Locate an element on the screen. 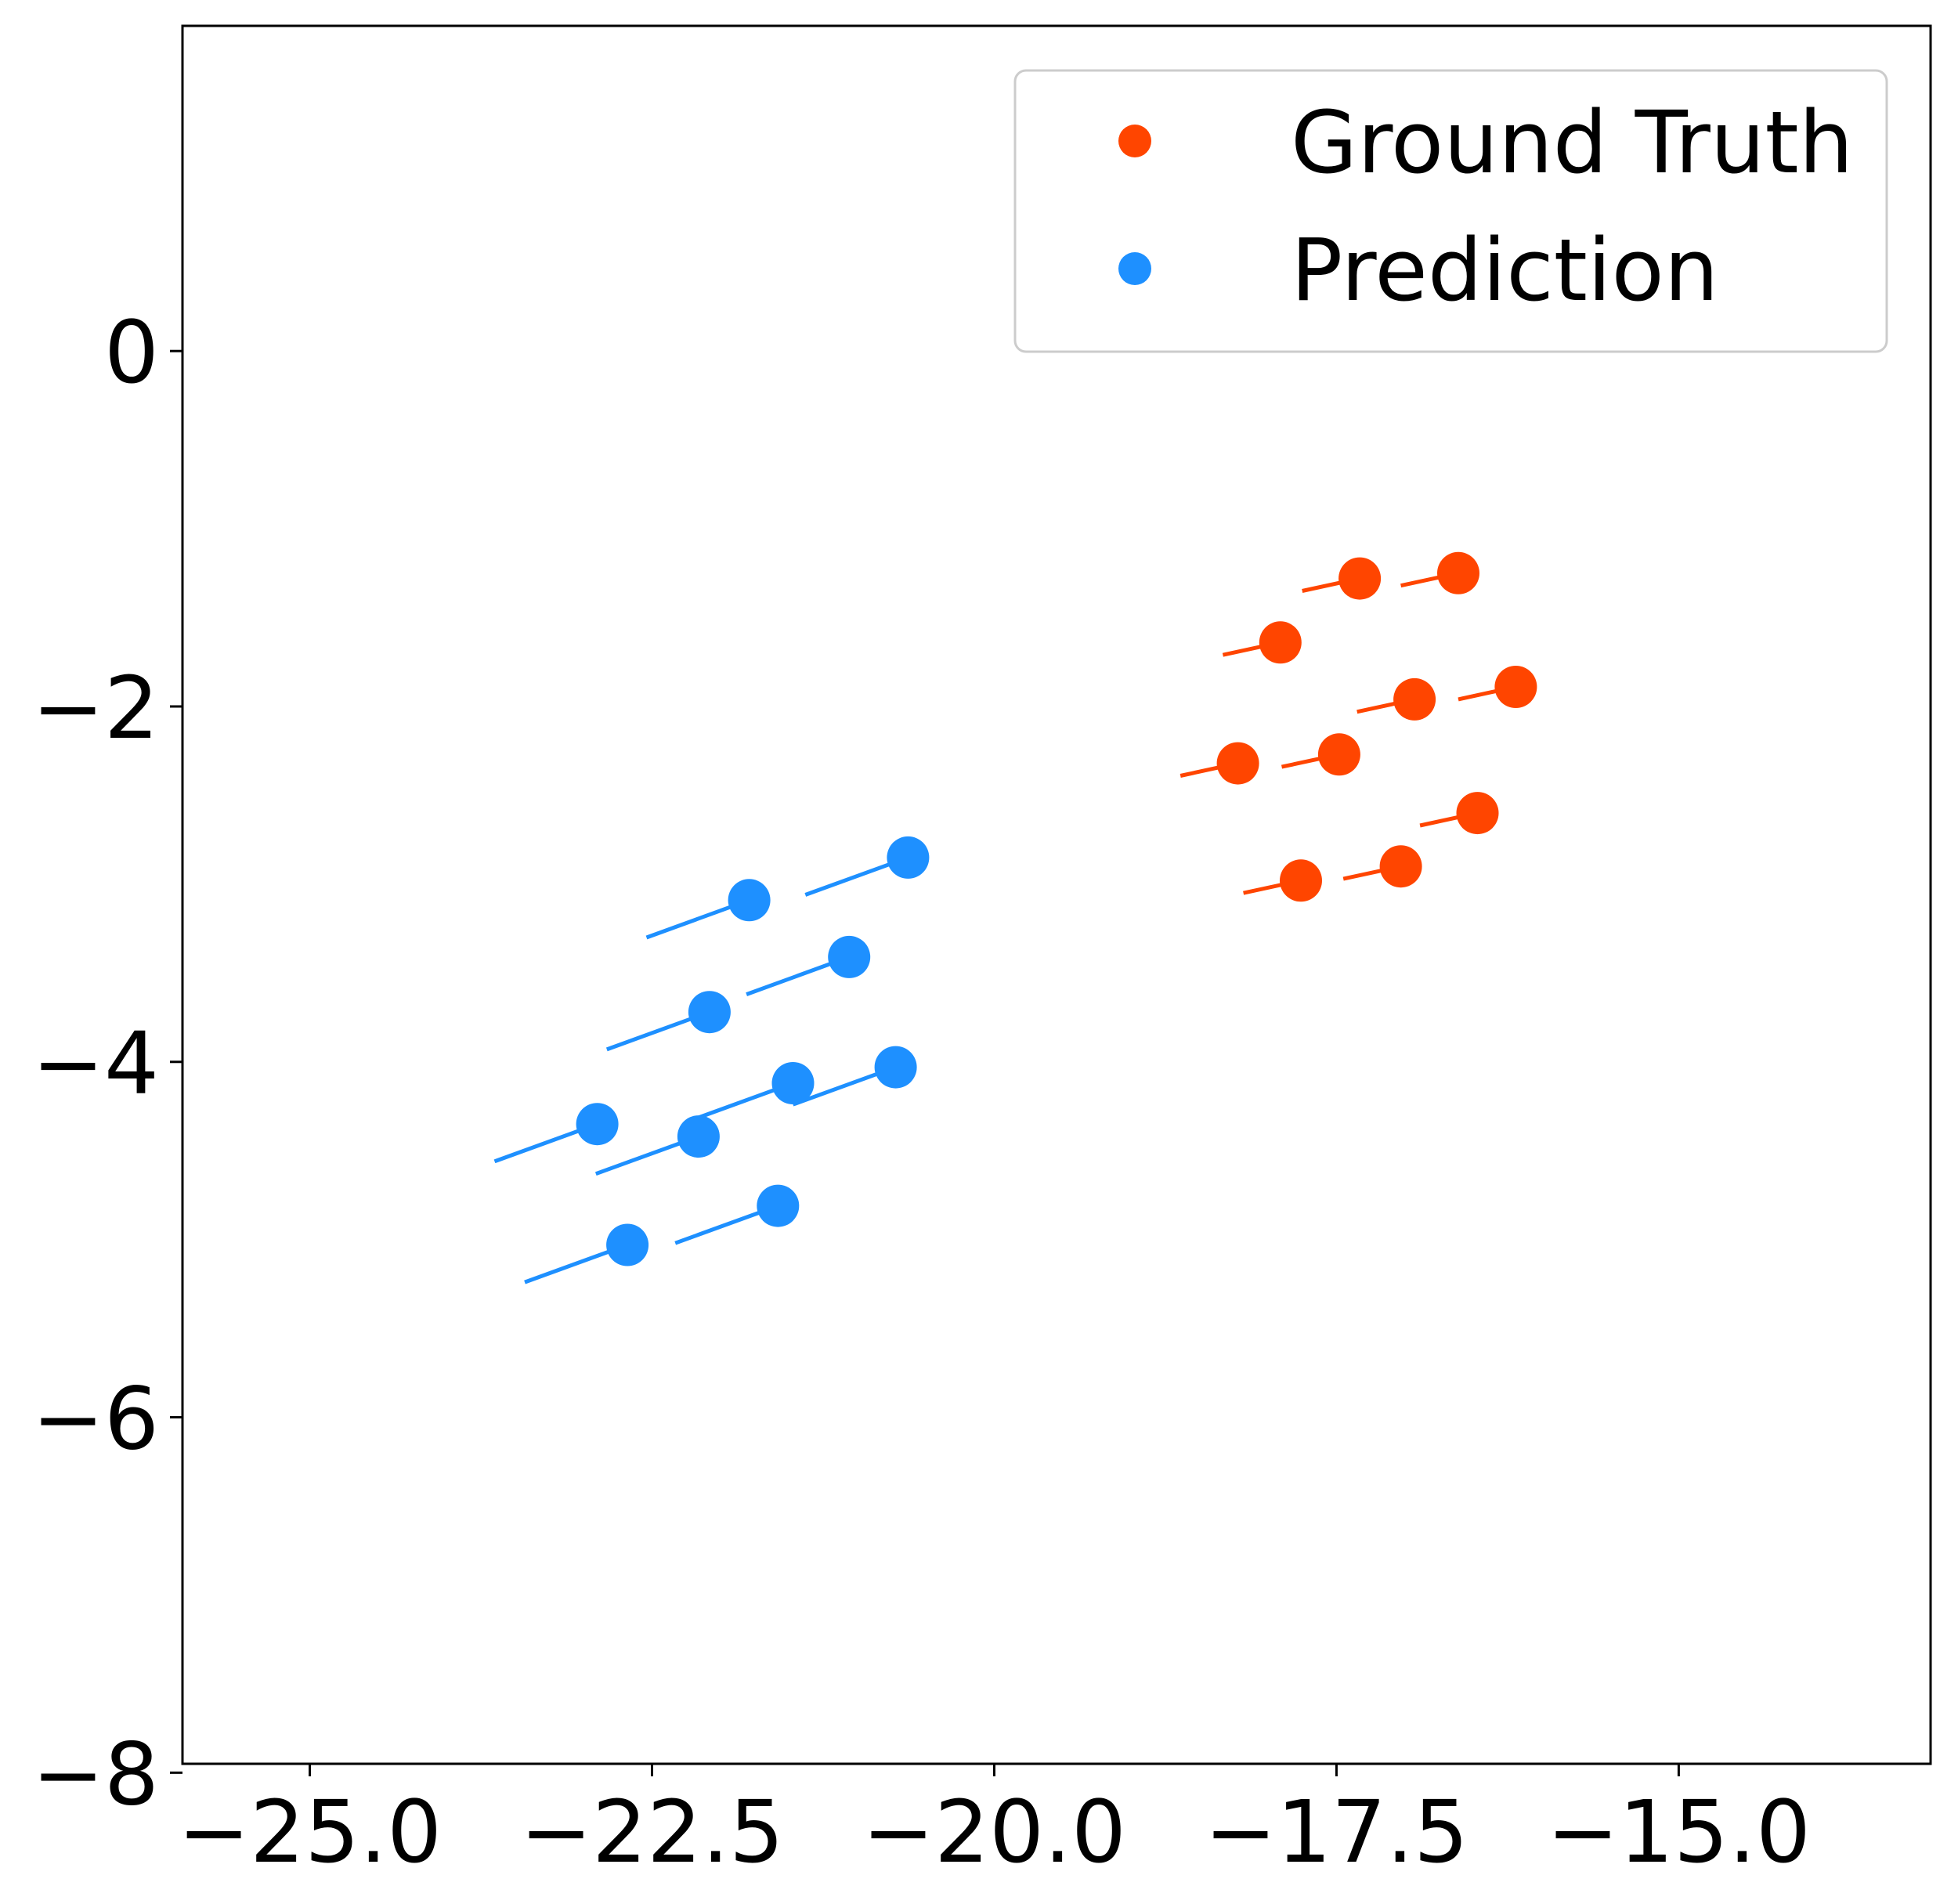  x-axis: −25.0 −22.5 −20.0 −17.5 −15.0 is located at coordinates (995, 1823).